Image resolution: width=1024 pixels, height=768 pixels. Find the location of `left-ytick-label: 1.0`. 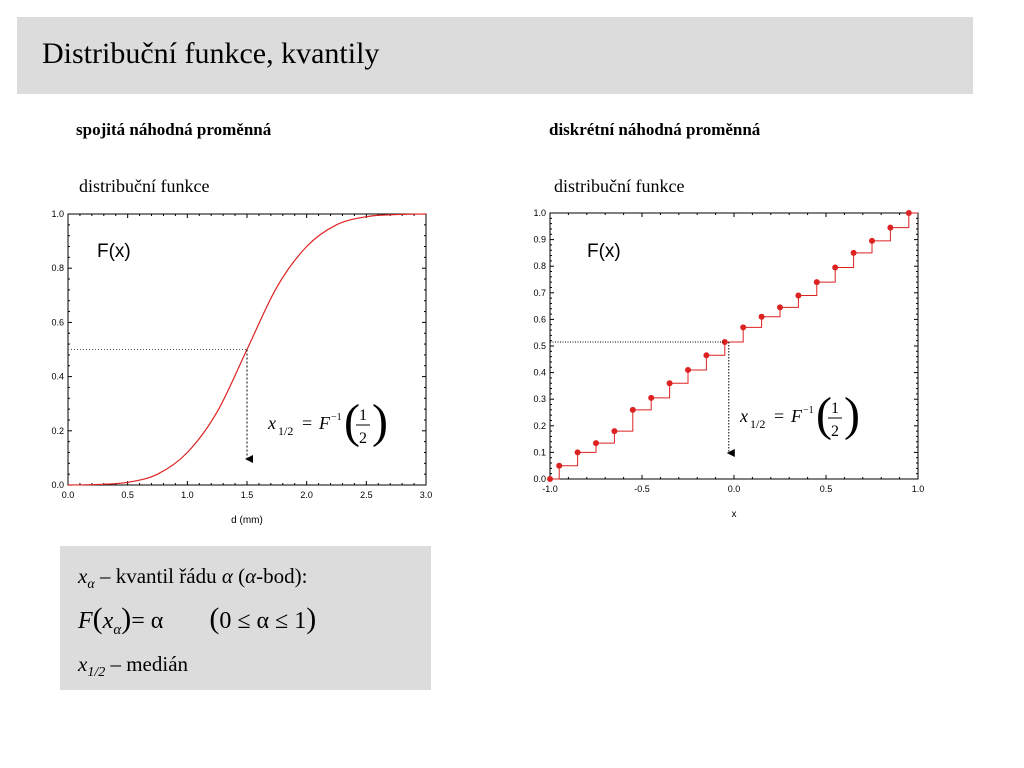

left-ytick-label: 1.0 is located at coordinates (57, 214).